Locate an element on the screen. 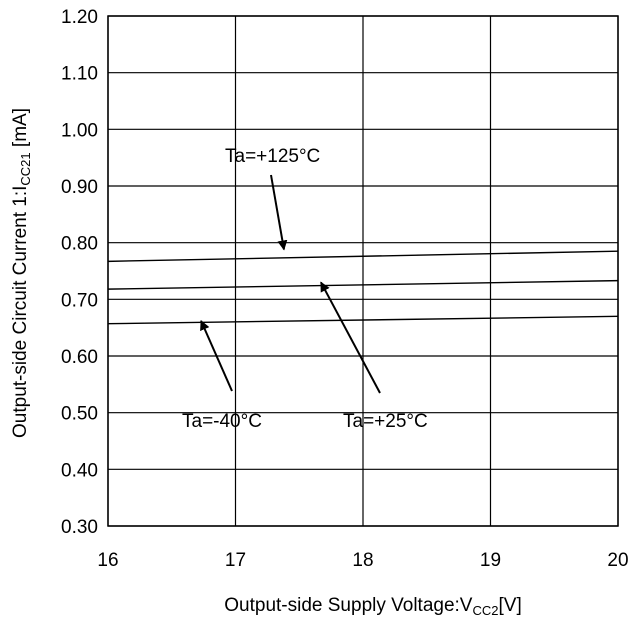 The width and height of the screenshot is (633, 617). y-tick-label: 1.20 is located at coordinates (79, 17).